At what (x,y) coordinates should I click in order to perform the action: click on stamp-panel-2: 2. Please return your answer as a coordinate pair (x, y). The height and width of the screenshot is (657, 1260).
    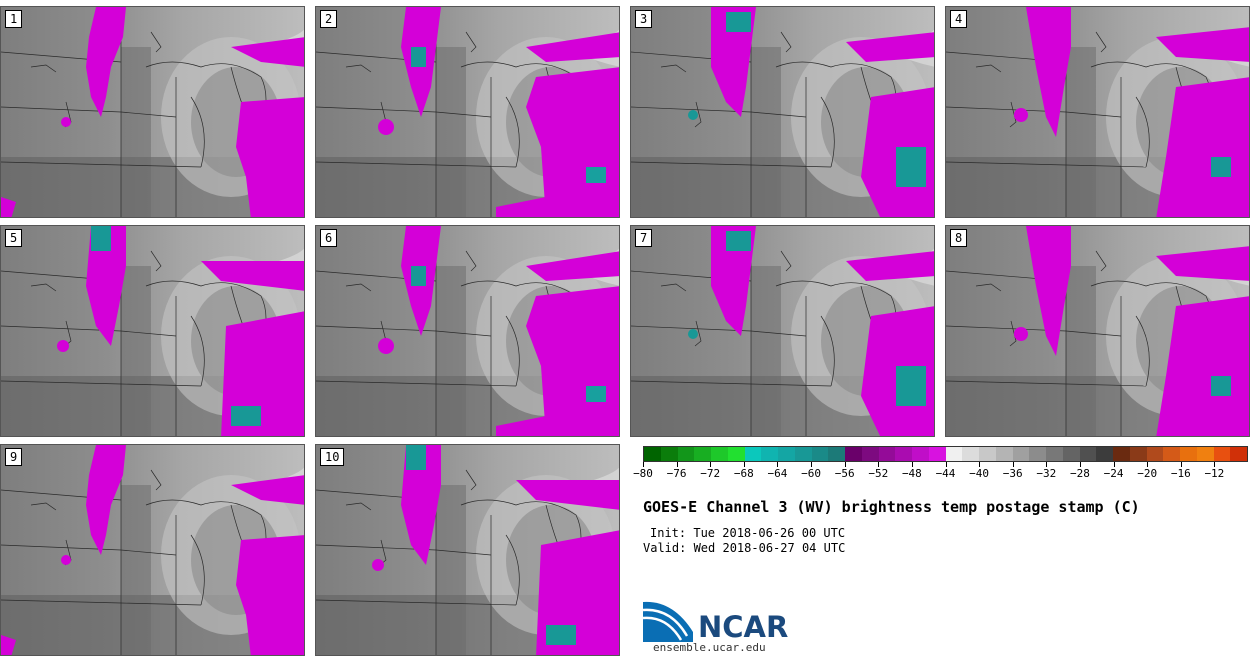
    Looking at the image, I should click on (467, 112).